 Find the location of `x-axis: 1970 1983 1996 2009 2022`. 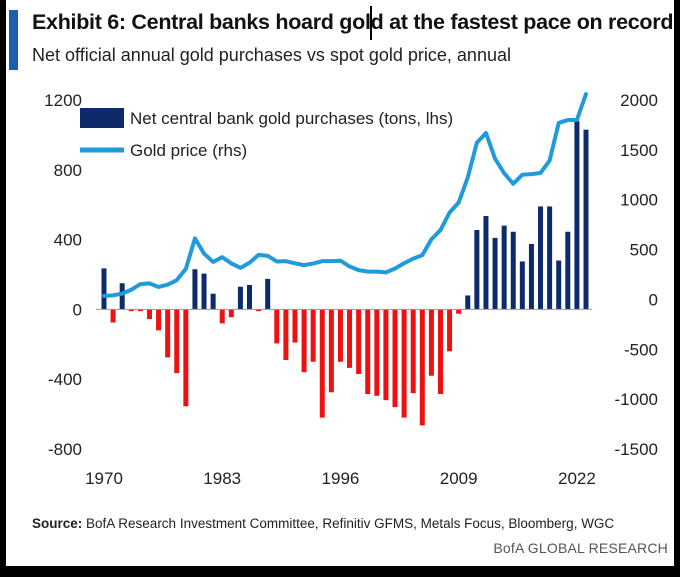

x-axis: 1970 1983 1996 2009 2022 is located at coordinates (340, 478).